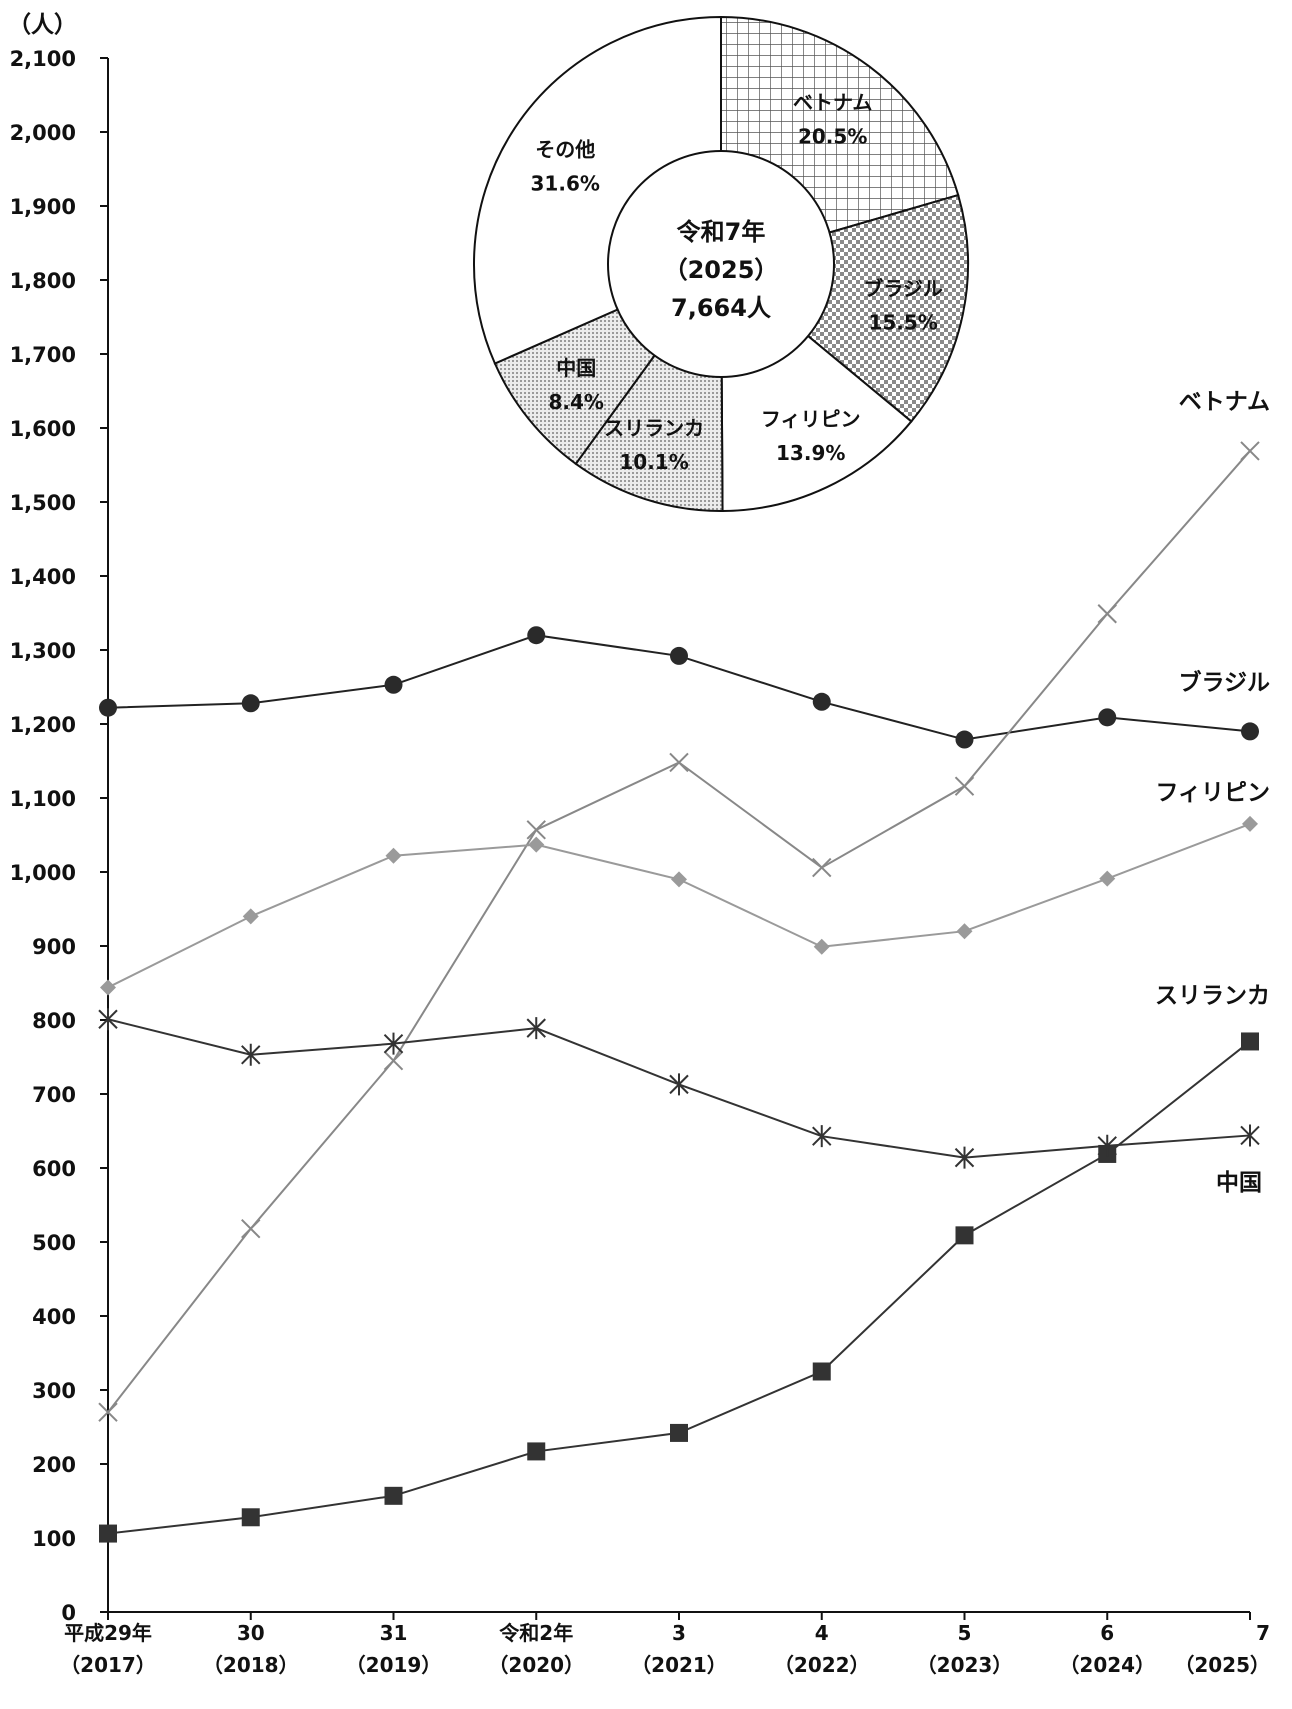  I want to click on x-tick-label: 3, so click(679, 1633).